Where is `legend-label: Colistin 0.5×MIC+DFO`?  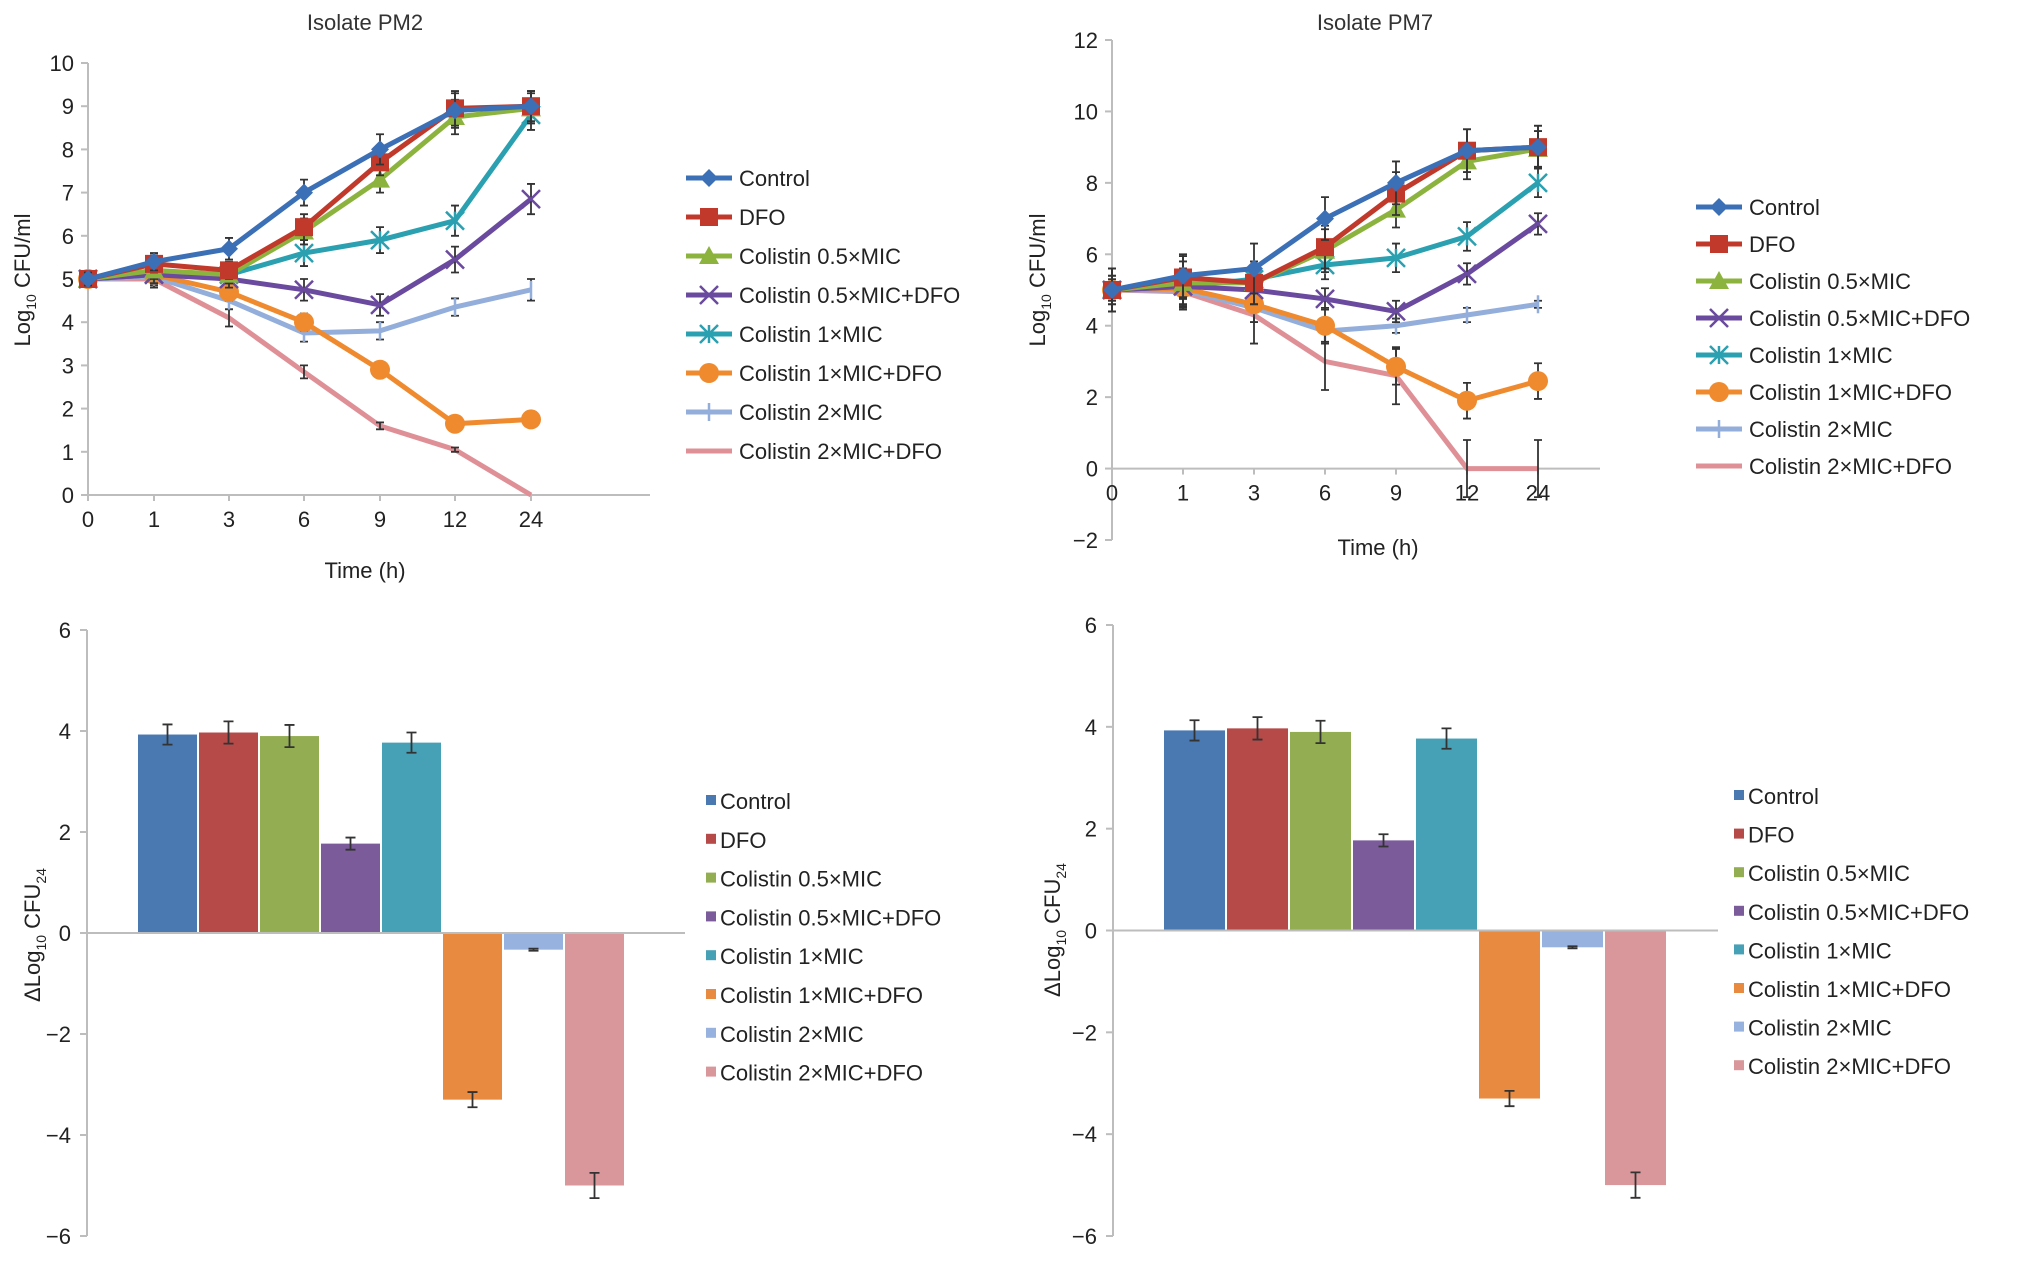
legend-label: Colistin 0.5×MIC+DFO is located at coordinates (1859, 318).